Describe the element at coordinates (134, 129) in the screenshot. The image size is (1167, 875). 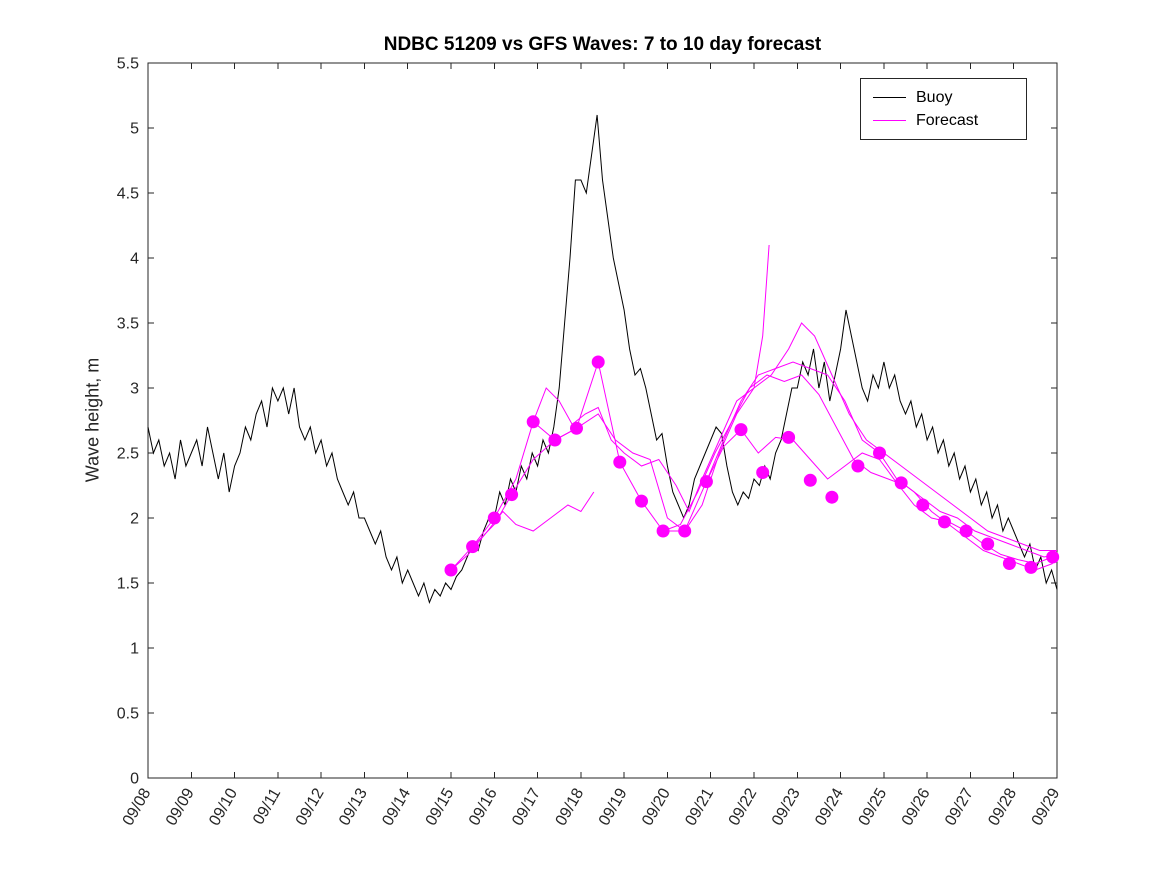
I see `y-tick-label: 5` at that location.